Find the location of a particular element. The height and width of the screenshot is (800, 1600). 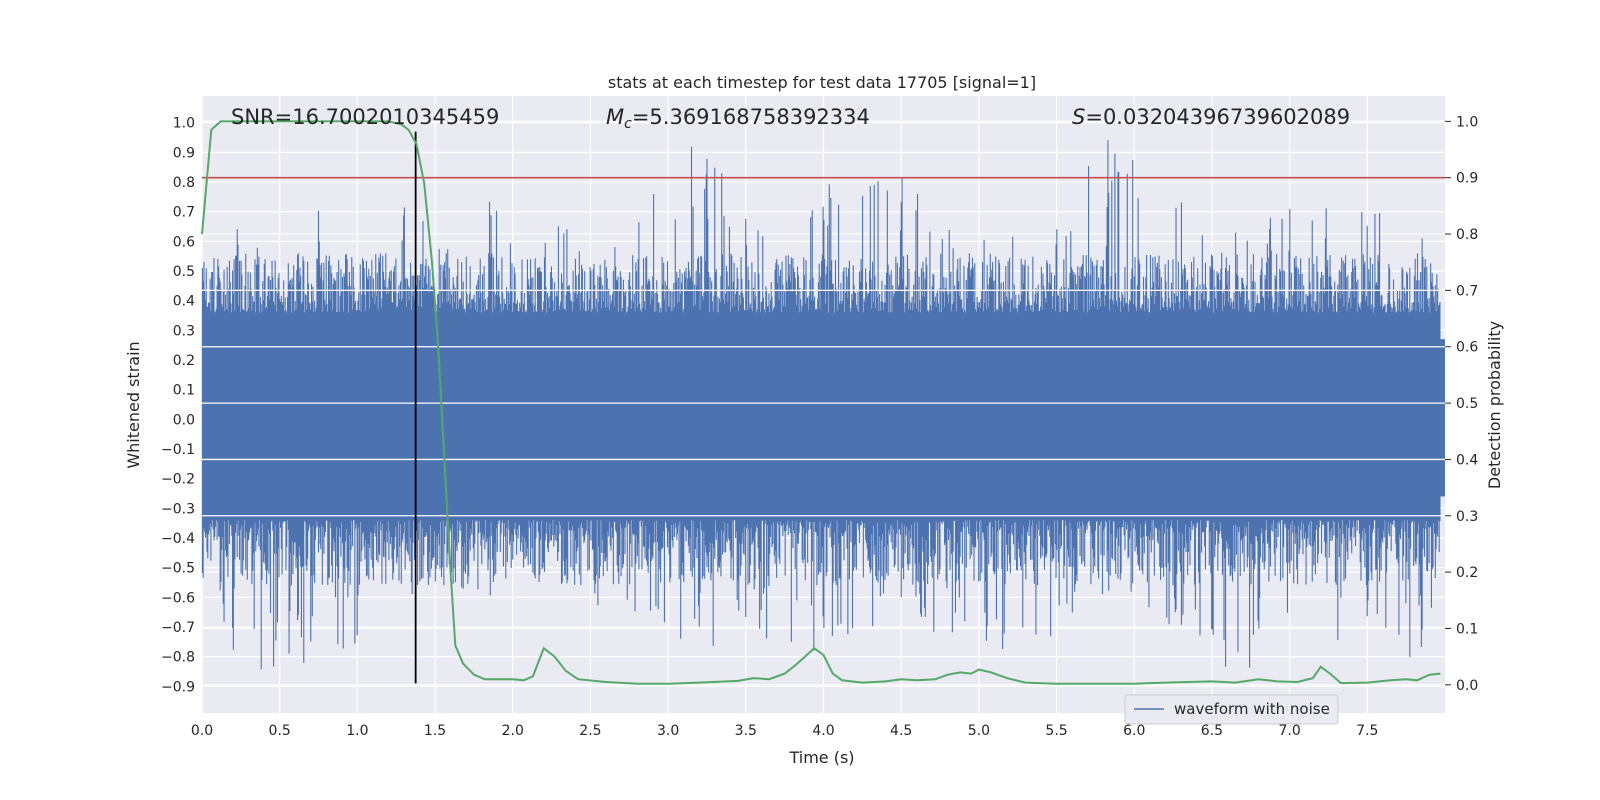

snr-annotation: SNR=16.7002010345459 is located at coordinates (365, 117).